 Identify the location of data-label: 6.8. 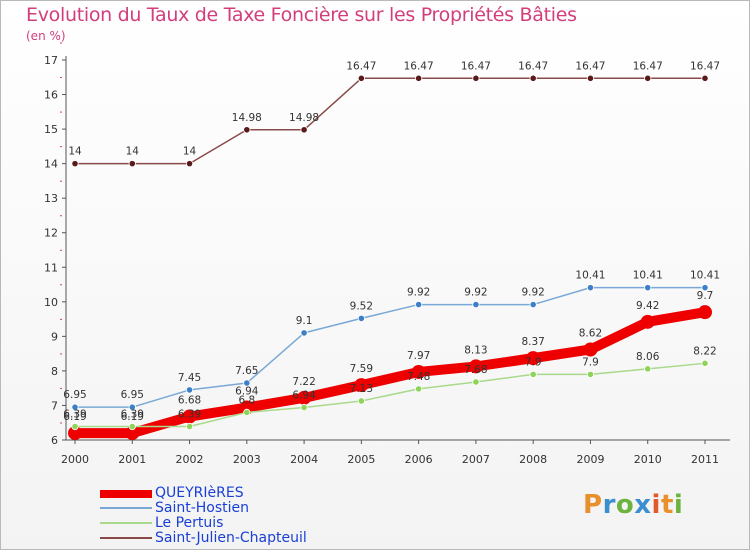
(246, 400).